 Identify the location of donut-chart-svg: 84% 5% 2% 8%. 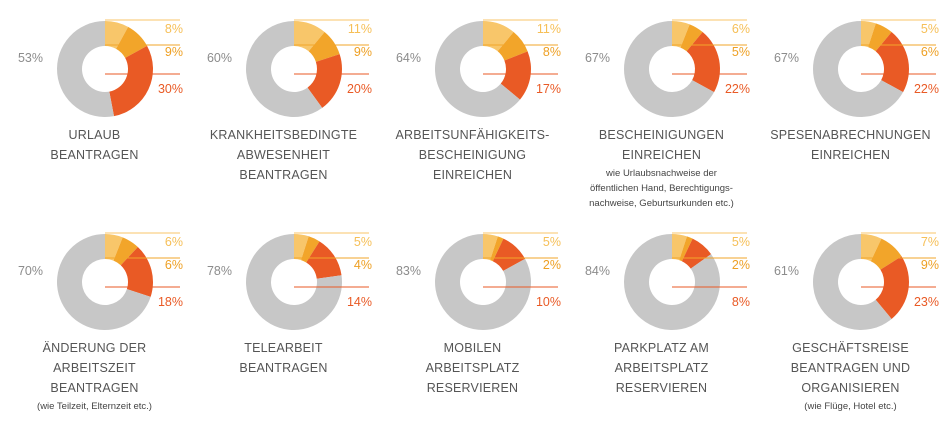
(667, 281).